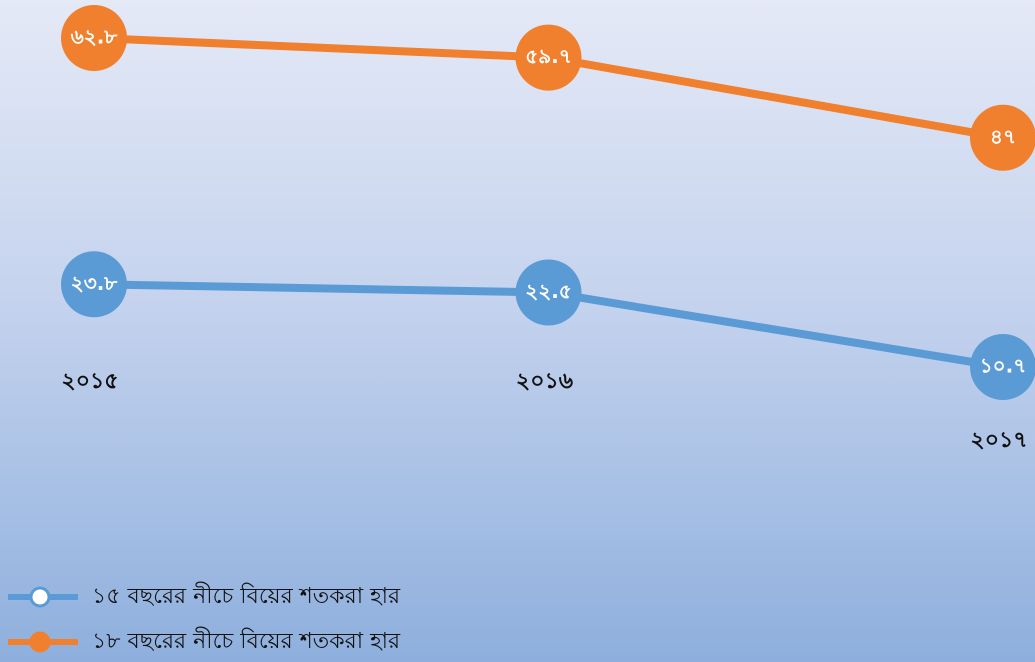  I want to click on x-tick-label: ২০১৬, so click(544, 381).